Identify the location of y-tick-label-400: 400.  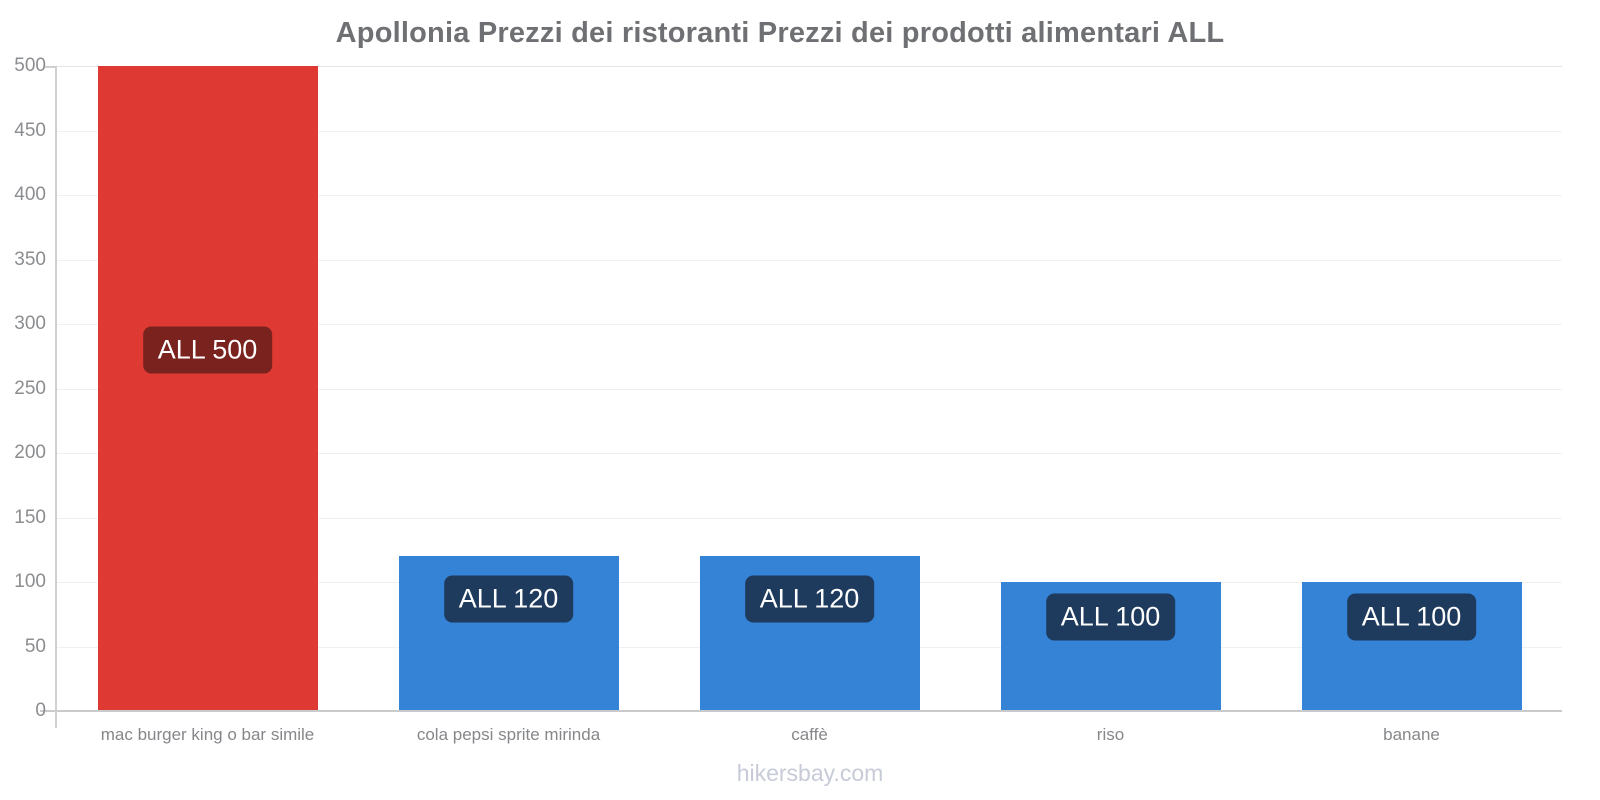
(30, 194).